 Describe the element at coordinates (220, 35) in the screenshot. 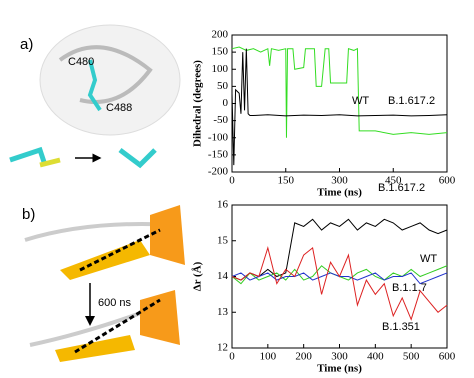

I see `y-tick-label: 200` at that location.